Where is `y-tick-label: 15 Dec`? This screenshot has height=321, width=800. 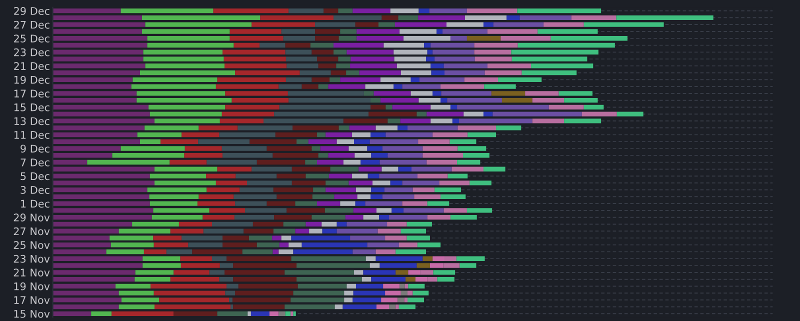
y-tick-label: 15 Dec is located at coordinates (32, 108).